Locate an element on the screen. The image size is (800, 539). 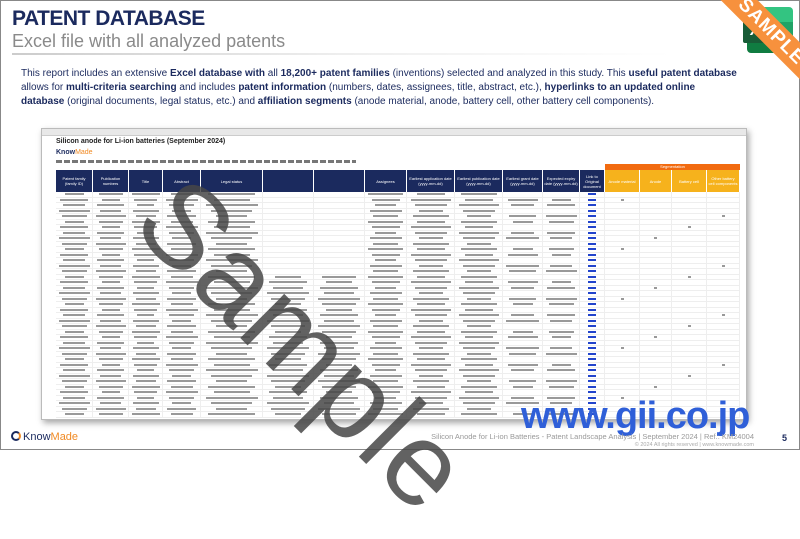
column-header: Anode is located at coordinates (656, 181).